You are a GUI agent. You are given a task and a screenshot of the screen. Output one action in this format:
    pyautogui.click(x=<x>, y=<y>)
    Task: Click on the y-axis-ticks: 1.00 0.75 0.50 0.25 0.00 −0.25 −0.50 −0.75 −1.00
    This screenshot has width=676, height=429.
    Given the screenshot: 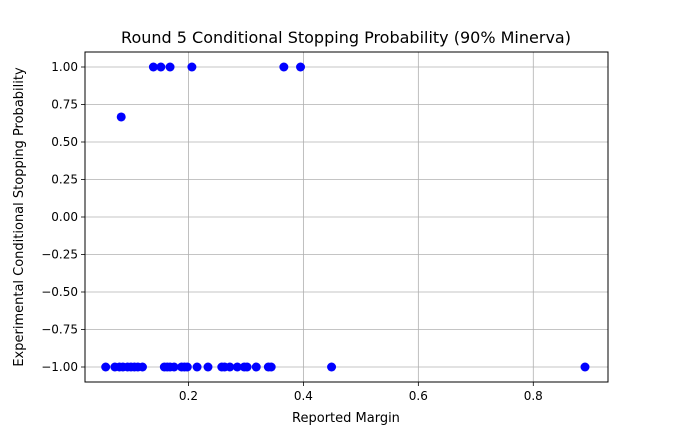 What is the action you would take?
    pyautogui.click(x=63, y=217)
    